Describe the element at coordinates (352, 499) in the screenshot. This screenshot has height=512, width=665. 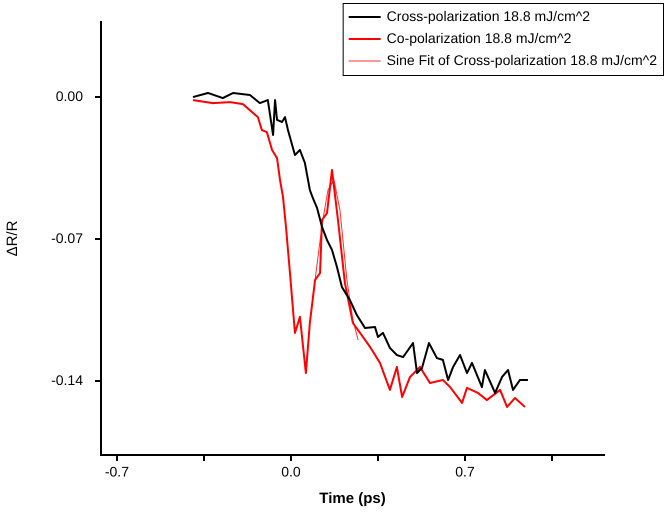
I see `x-axis-title: Time (ps)` at that location.